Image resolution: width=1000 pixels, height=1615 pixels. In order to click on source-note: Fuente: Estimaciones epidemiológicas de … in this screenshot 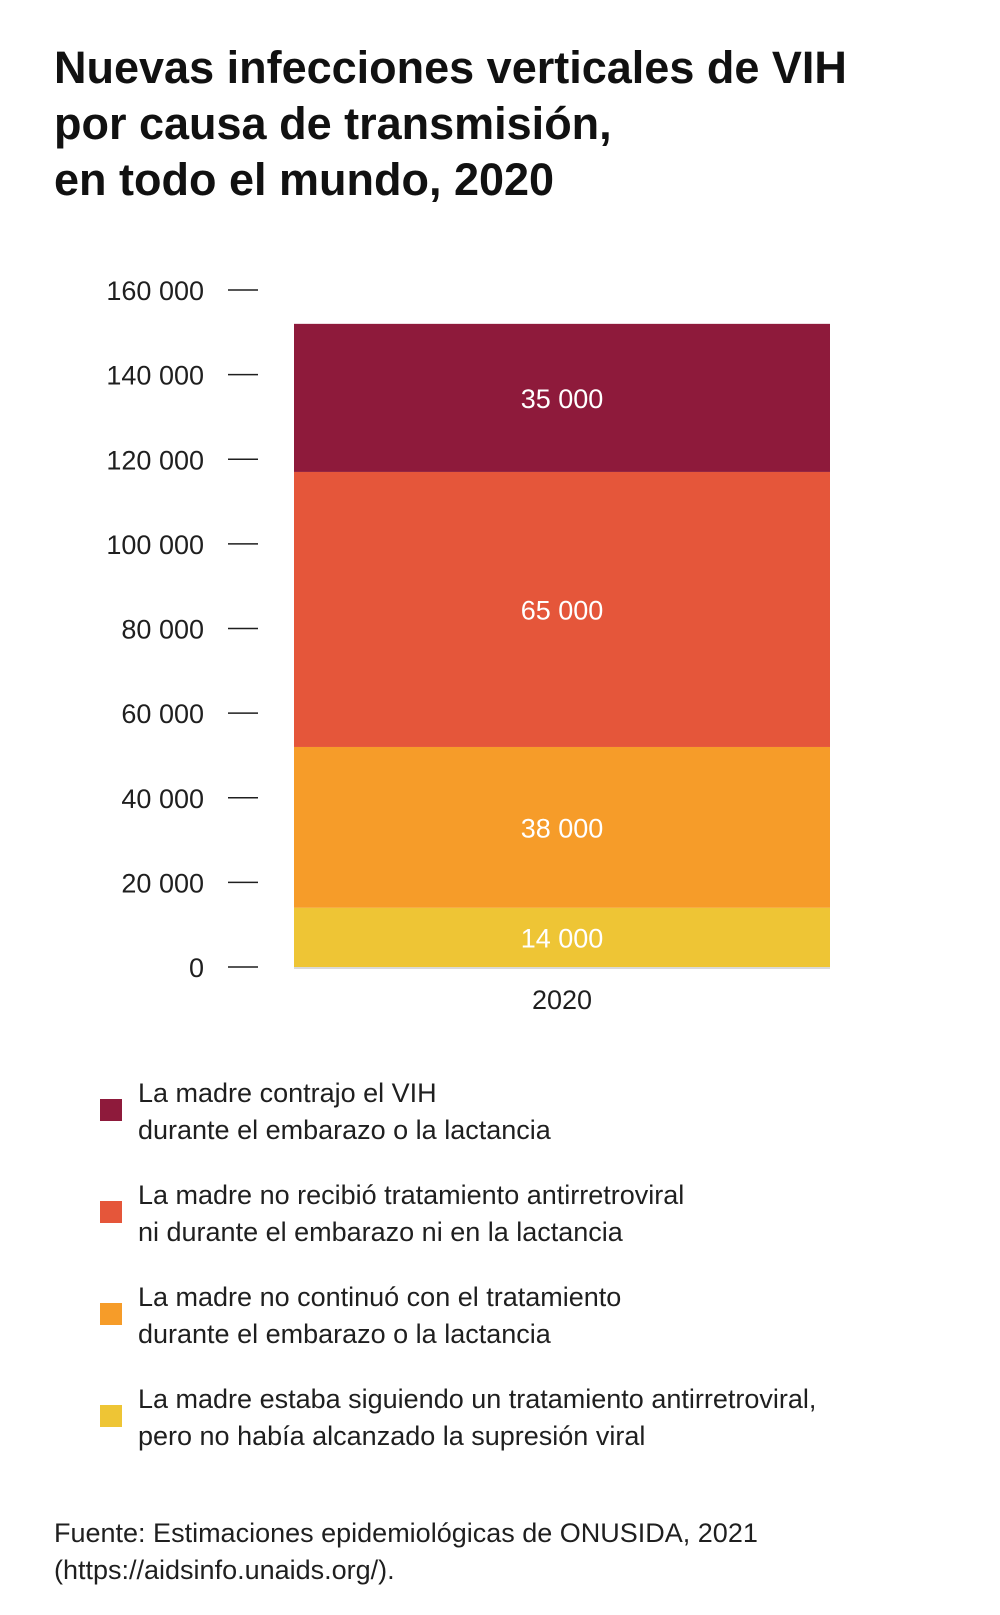, I will do `click(406, 1552)`.